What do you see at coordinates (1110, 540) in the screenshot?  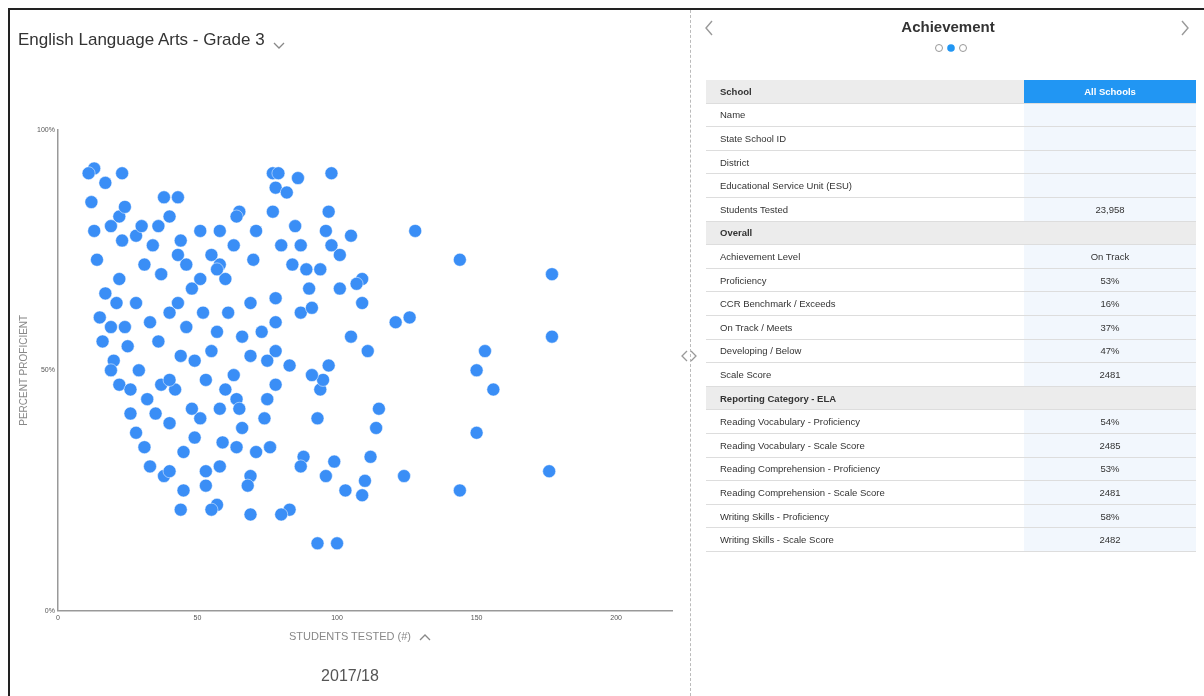 I see `text: 2482` at bounding box center [1110, 540].